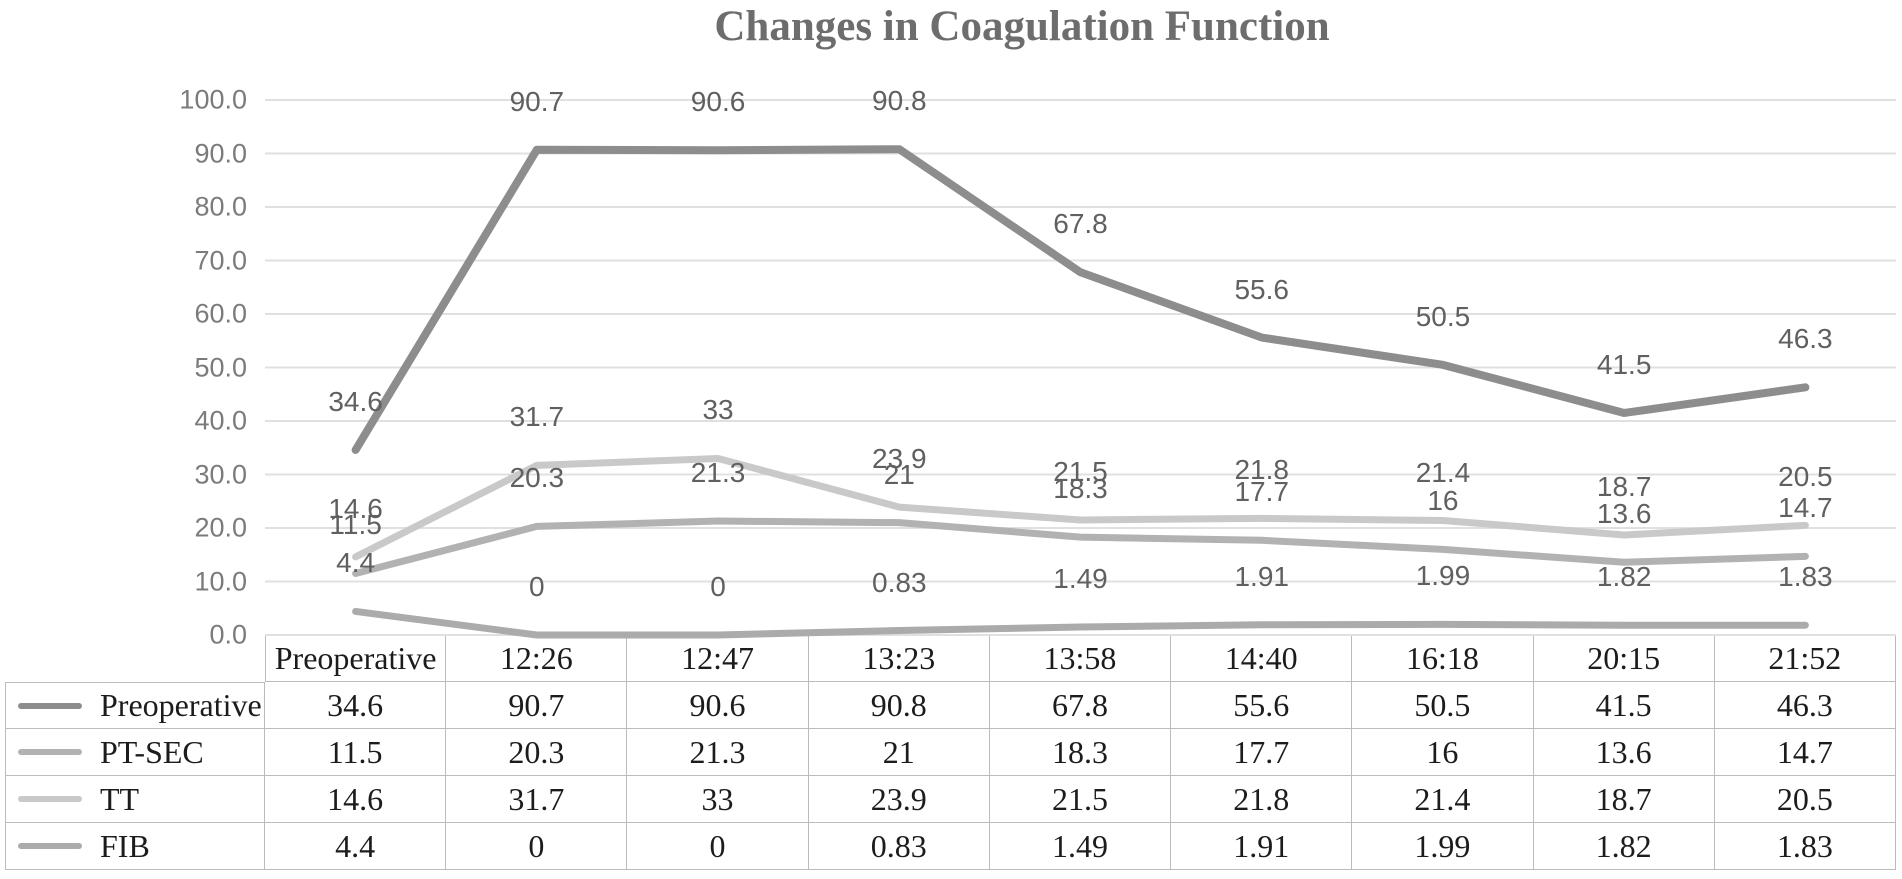 The height and width of the screenshot is (879, 1902). I want to click on table-value-cell: 20.5, so click(1805, 799).